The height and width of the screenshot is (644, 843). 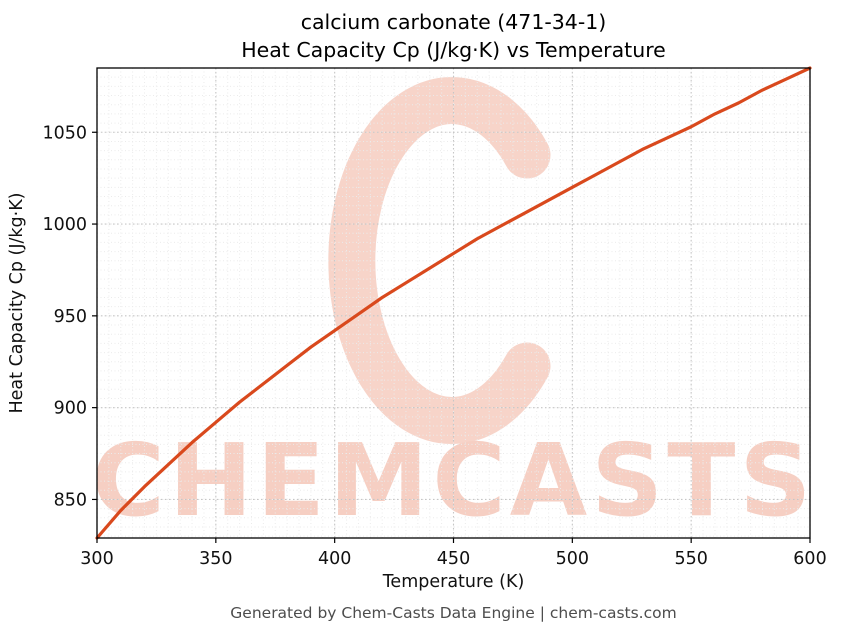 I want to click on x-ticks: 300 350 400 450 500 550 600, so click(x=453, y=553).